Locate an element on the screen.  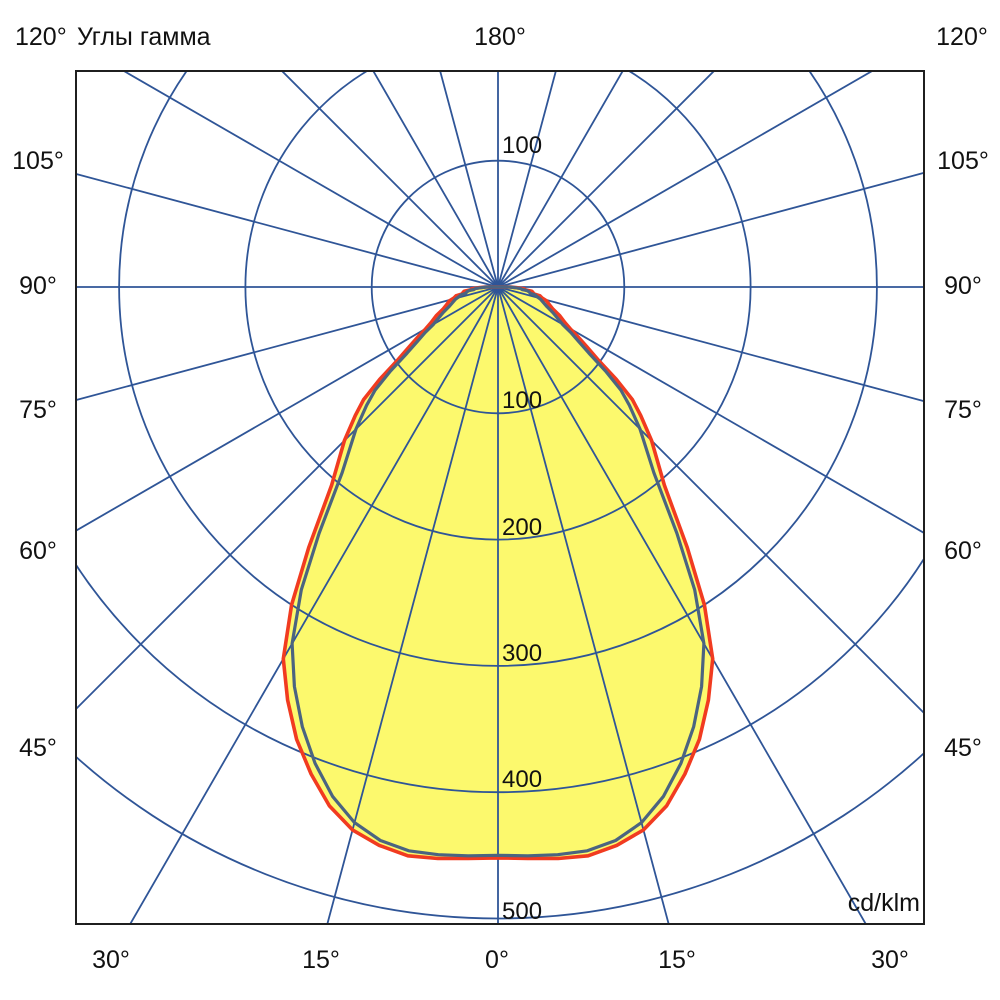
gamma-label-left-75: 75° is located at coordinates (38, 410).